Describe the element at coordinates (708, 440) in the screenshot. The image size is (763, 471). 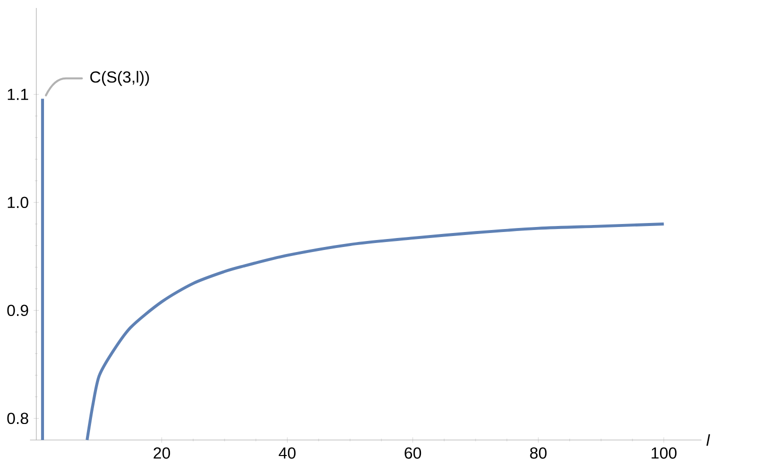
I see `x-axis-title: l` at that location.